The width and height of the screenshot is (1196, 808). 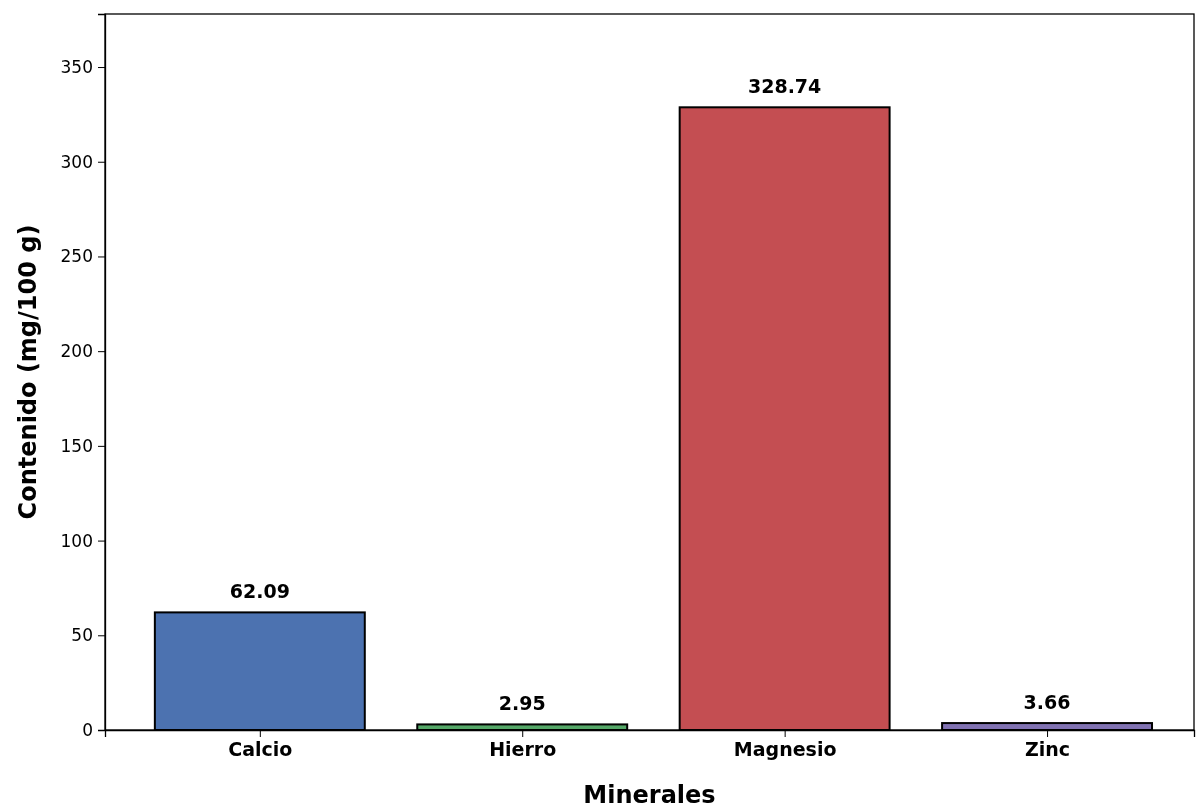 What do you see at coordinates (82, 635) in the screenshot?
I see `y-tick-label: 50` at bounding box center [82, 635].